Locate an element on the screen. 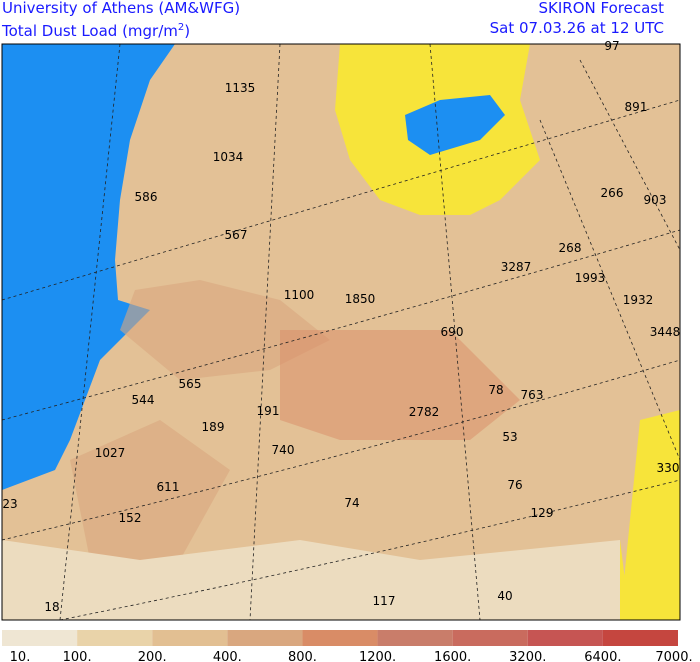  map-label: 565 is located at coordinates (190, 384).